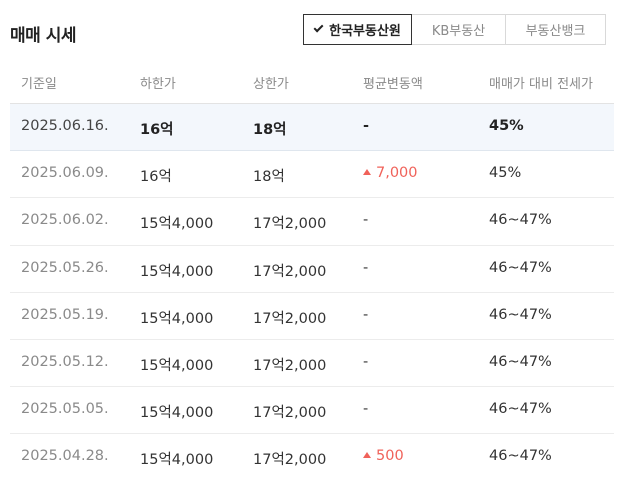 The image size is (620, 479). I want to click on table-row: 2025.05.12. 15억4,000 17억2,000 - 46~47%, so click(312, 364).